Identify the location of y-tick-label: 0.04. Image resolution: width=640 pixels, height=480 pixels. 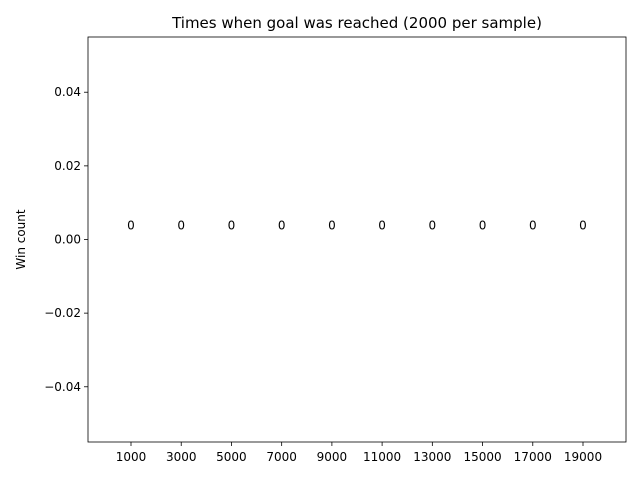
(67, 92).